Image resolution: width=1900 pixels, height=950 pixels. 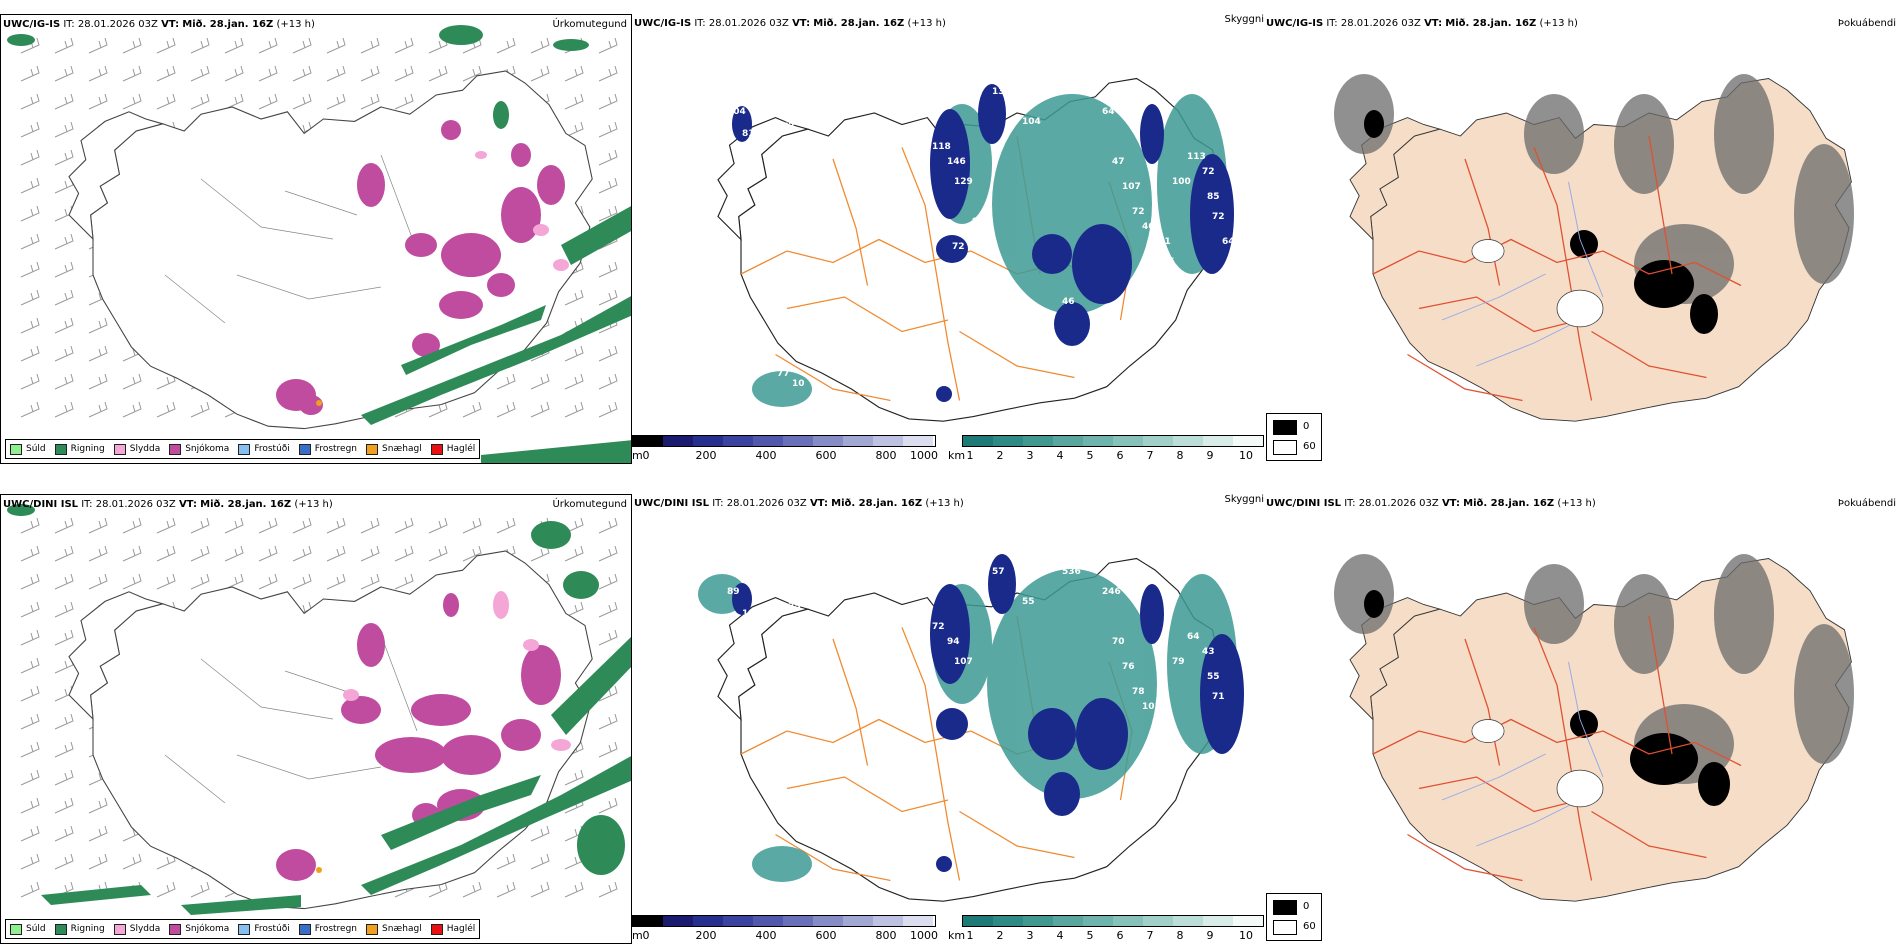 I want to click on snow-areas-bottom, so click(x=418, y=737).